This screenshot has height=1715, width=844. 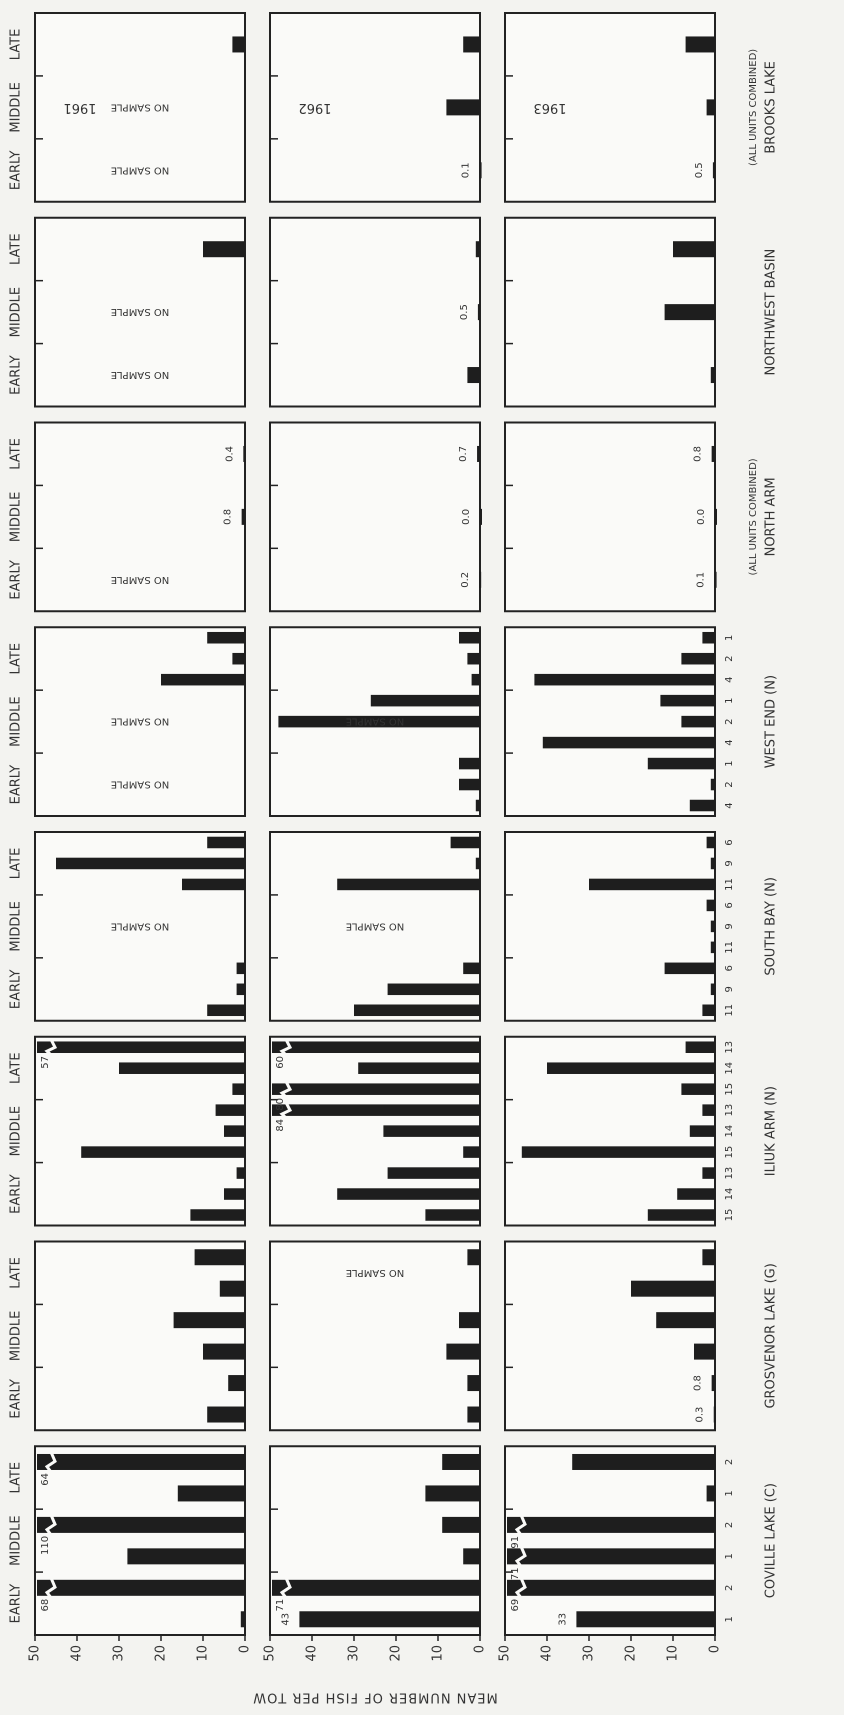 I want to click on value-label: 71, so click(x=280, y=1605).